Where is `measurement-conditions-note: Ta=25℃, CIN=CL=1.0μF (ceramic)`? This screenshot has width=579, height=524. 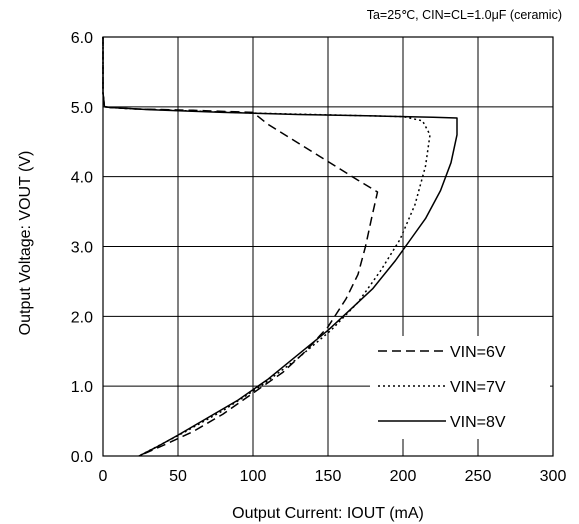
measurement-conditions-note: Ta=25℃, CIN=CL=1.0μF (ceramic) is located at coordinates (464, 15).